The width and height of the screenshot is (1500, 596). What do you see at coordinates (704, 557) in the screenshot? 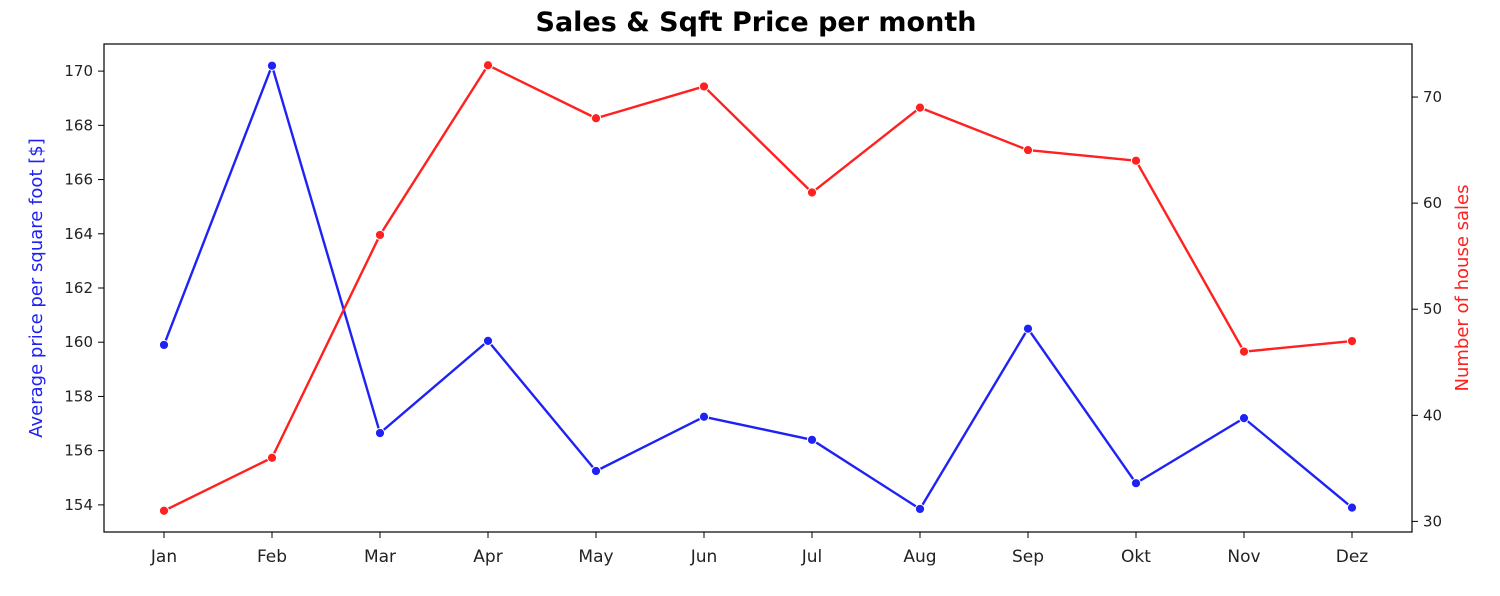
I see `x-tick-label: Jun` at bounding box center [704, 557].